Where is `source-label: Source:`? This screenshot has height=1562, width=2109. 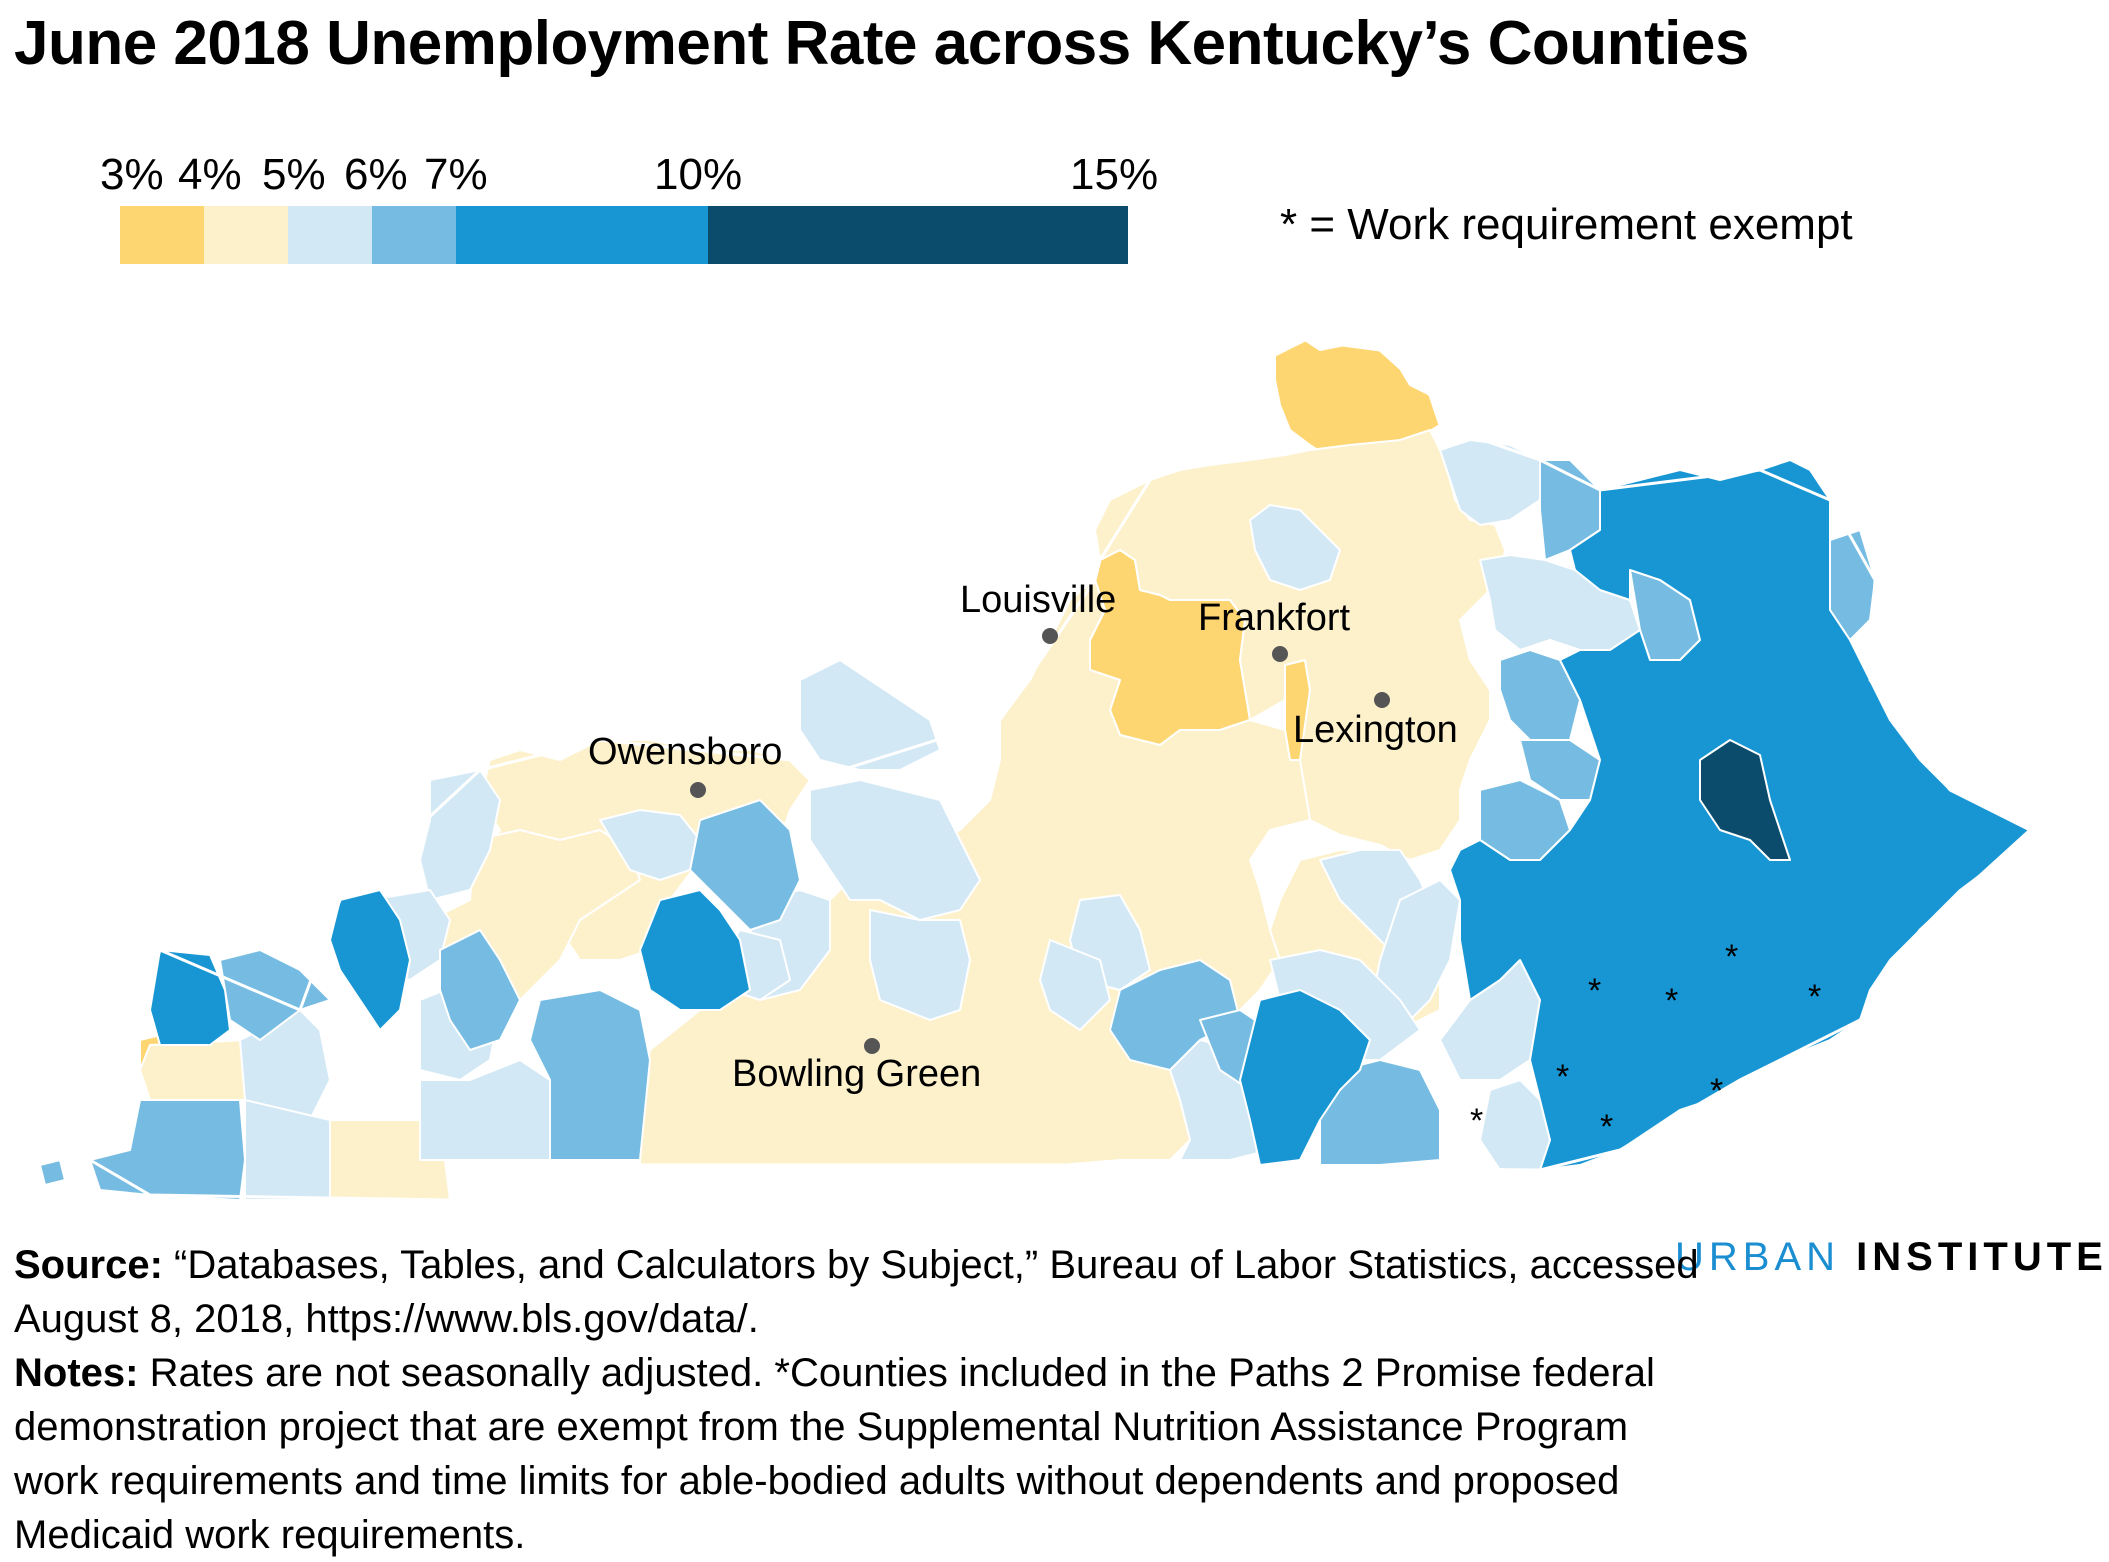
source-label: Source: is located at coordinates (88, 1265).